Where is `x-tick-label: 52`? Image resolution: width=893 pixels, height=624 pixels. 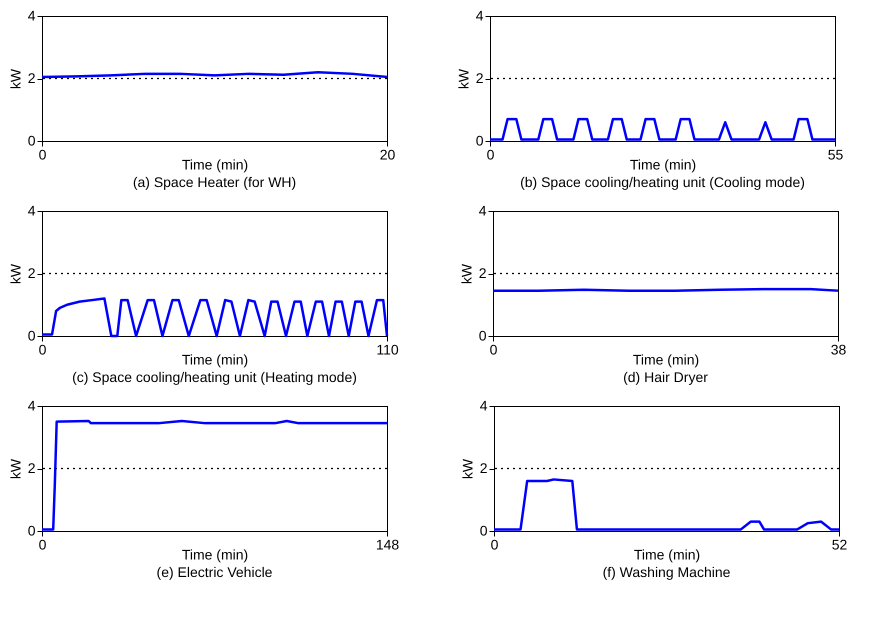
x-tick-label: 52 is located at coordinates (840, 544).